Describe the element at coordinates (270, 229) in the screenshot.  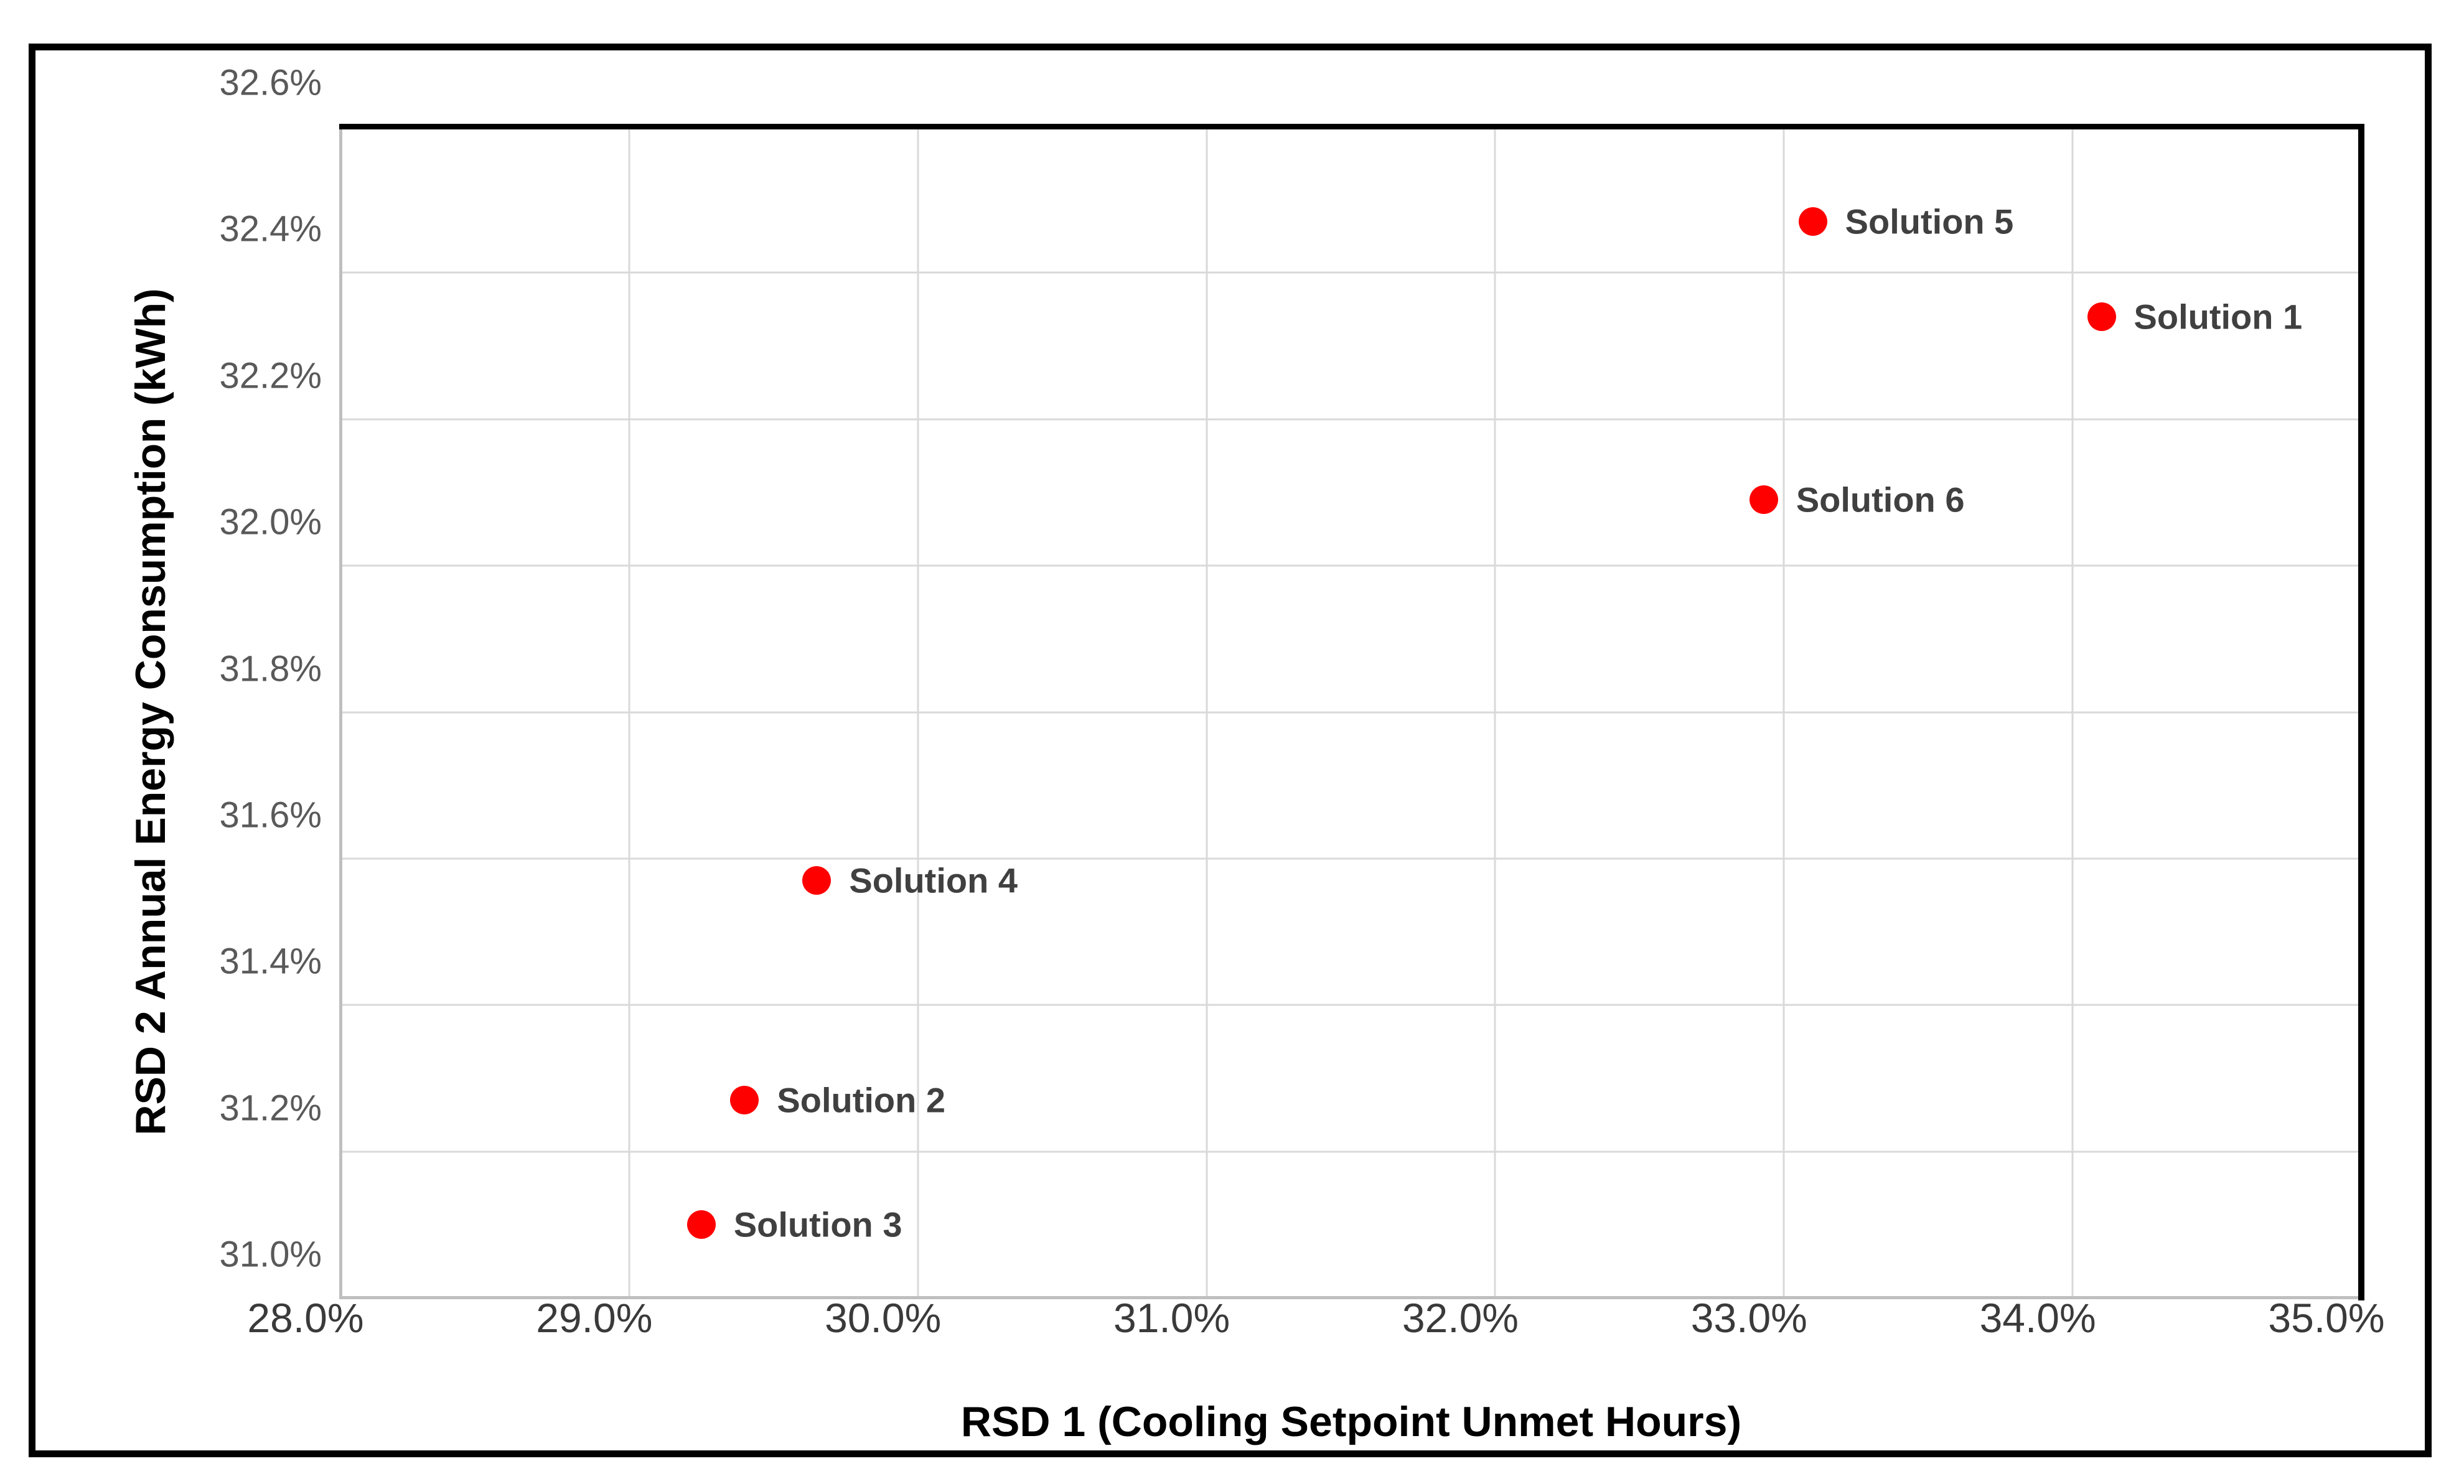
I see `y-tick-label: 32.4%` at that location.